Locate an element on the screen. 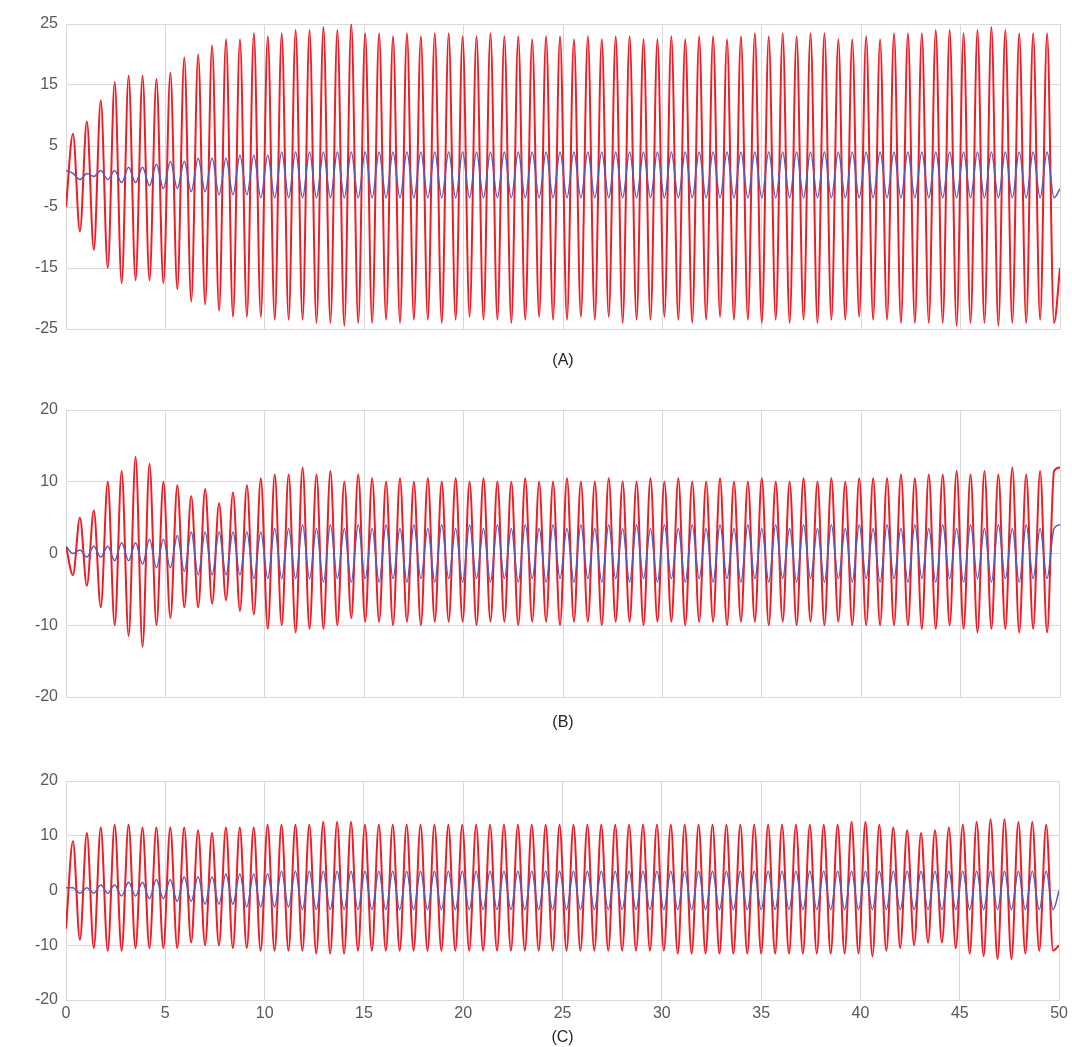 The image size is (1072, 1047). y-tick-label: -5 is located at coordinates (51, 206).